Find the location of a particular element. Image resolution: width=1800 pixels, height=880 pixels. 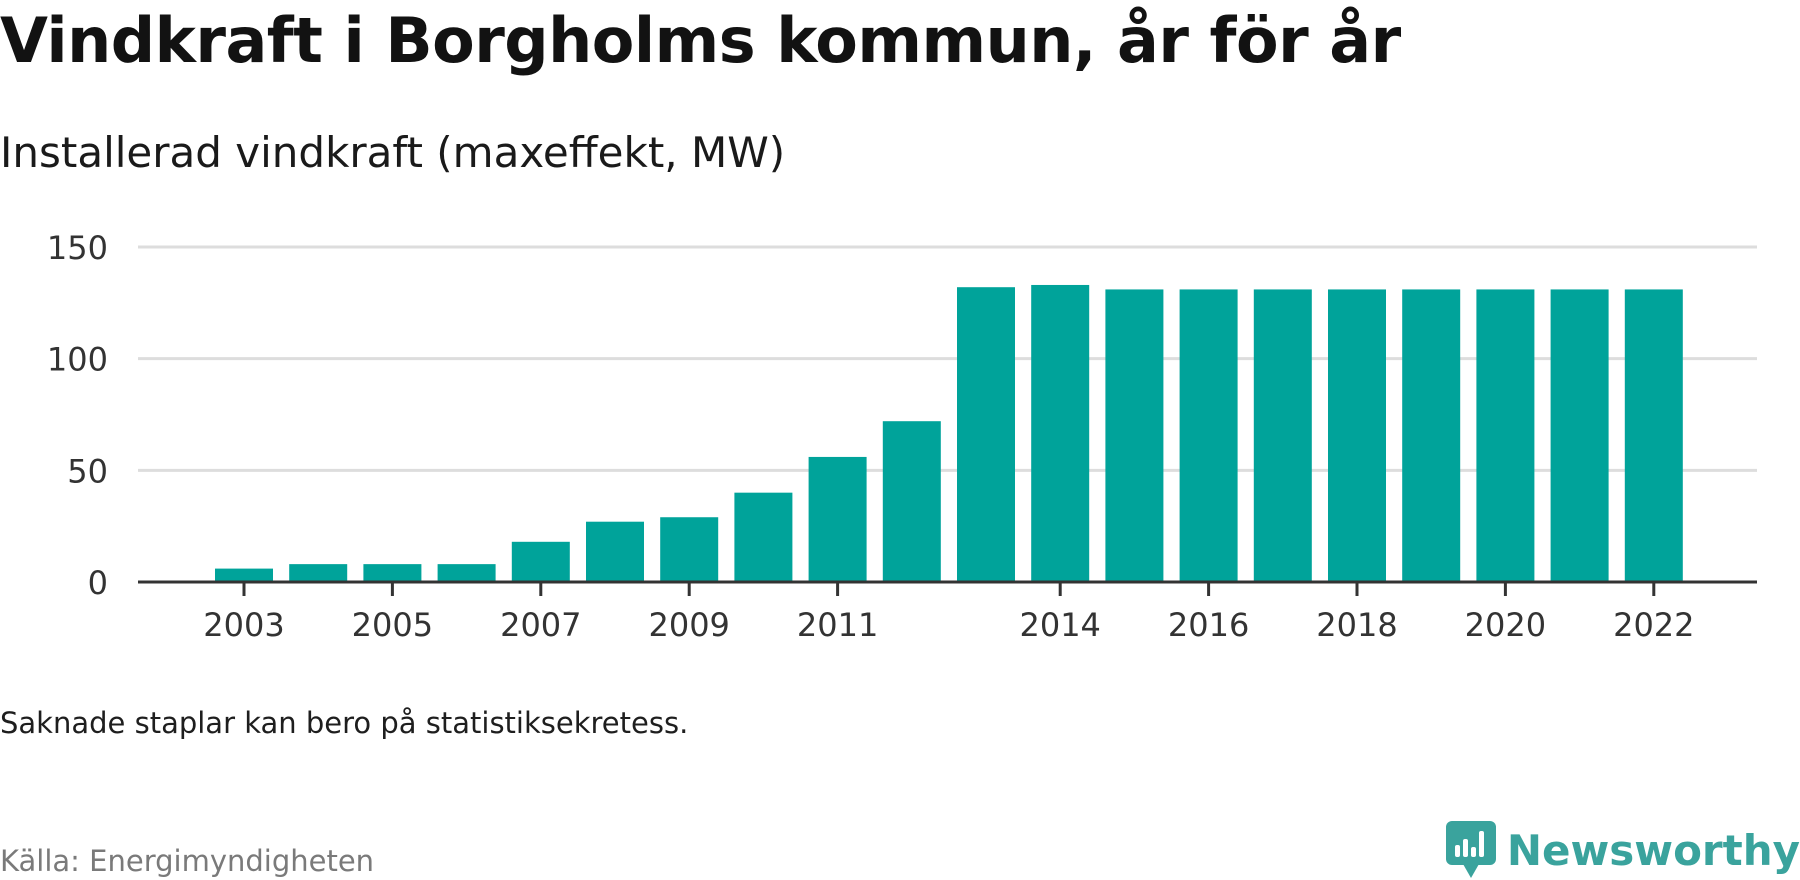

bar-2012 is located at coordinates (911, 501).